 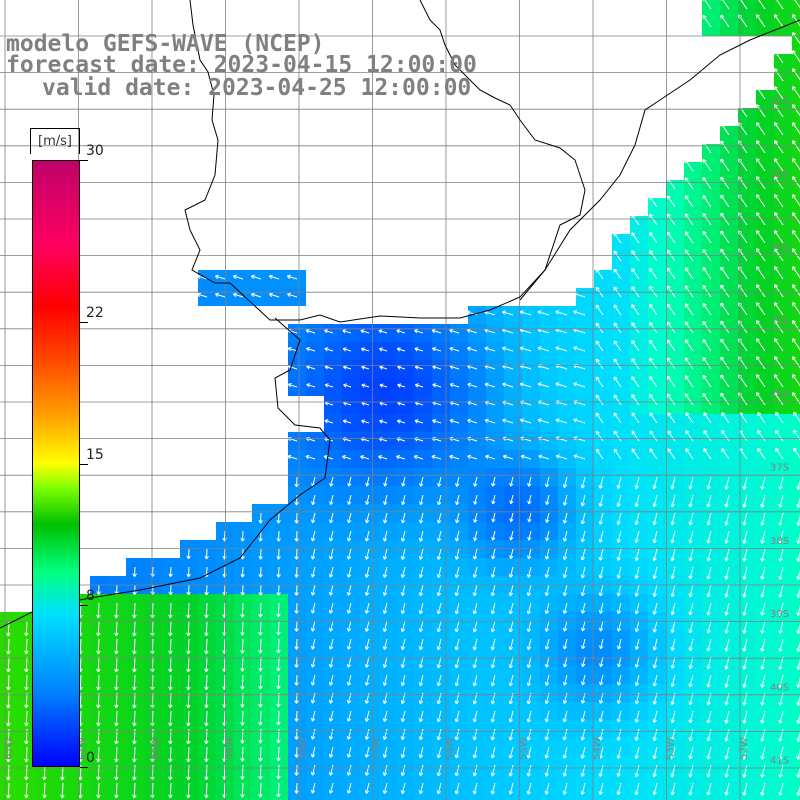 What do you see at coordinates (671, 748) in the screenshot?
I see `longitude-label: 53W` at bounding box center [671, 748].